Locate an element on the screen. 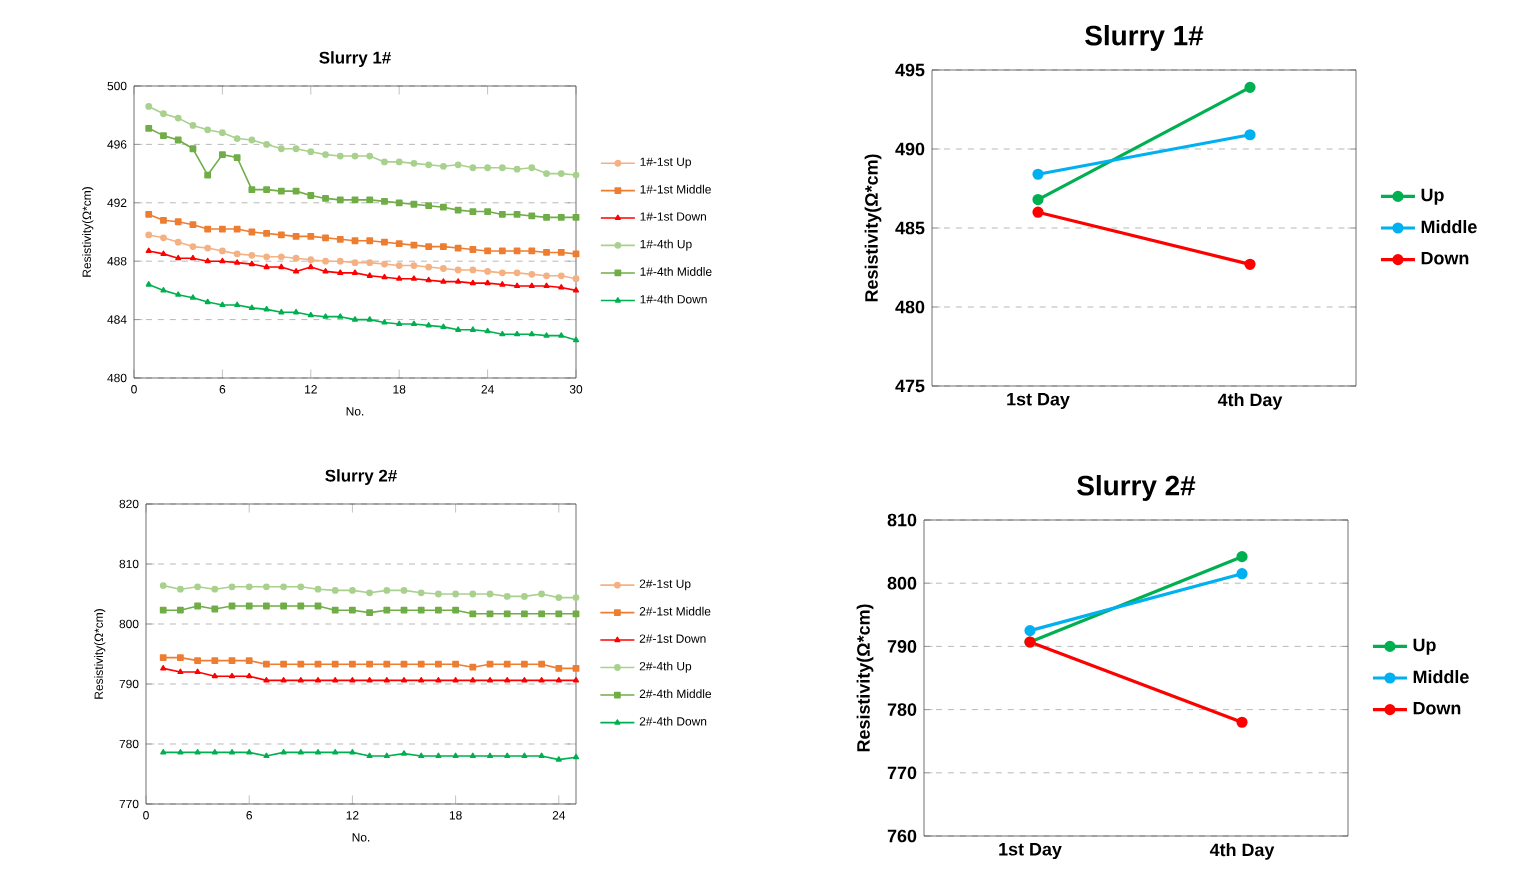 Image resolution: width=1538 pixels, height=882 pixels. x-tick-label: 4th Day is located at coordinates (1242, 851).